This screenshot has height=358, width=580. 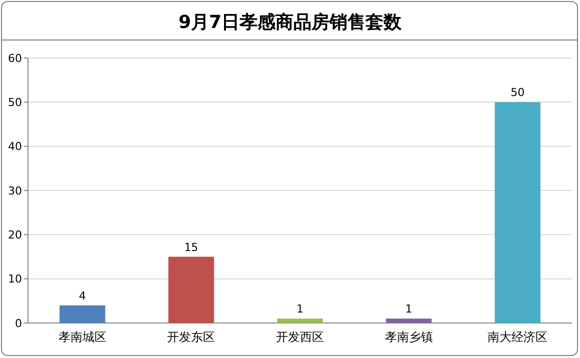 I want to click on y-tick-label: 20, so click(x=15, y=235).